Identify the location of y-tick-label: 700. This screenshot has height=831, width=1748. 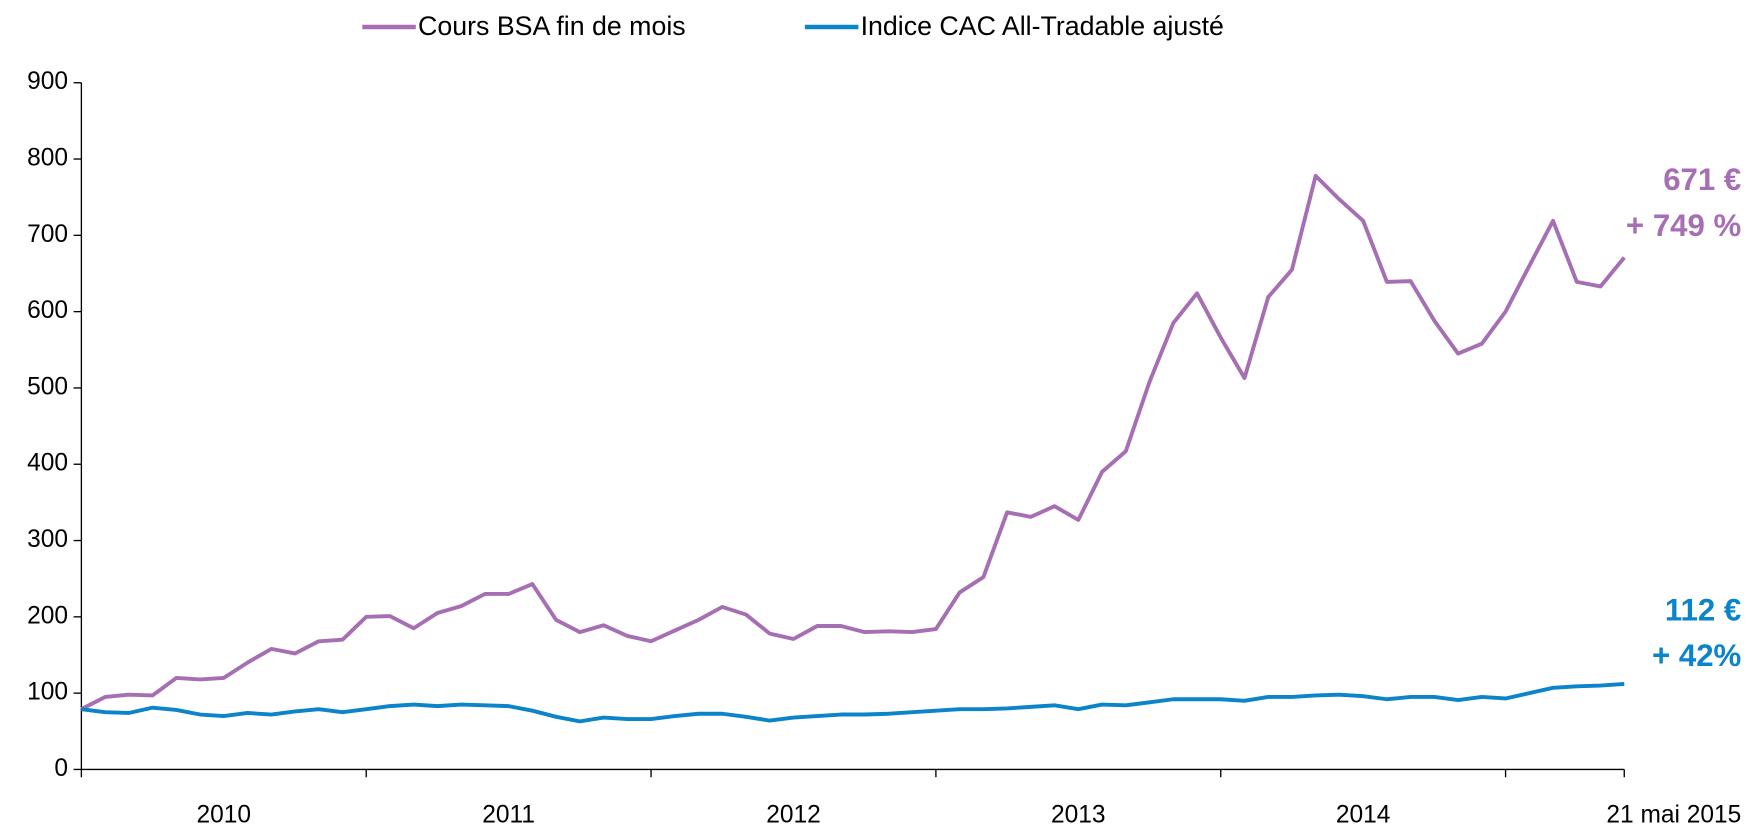
(47, 234).